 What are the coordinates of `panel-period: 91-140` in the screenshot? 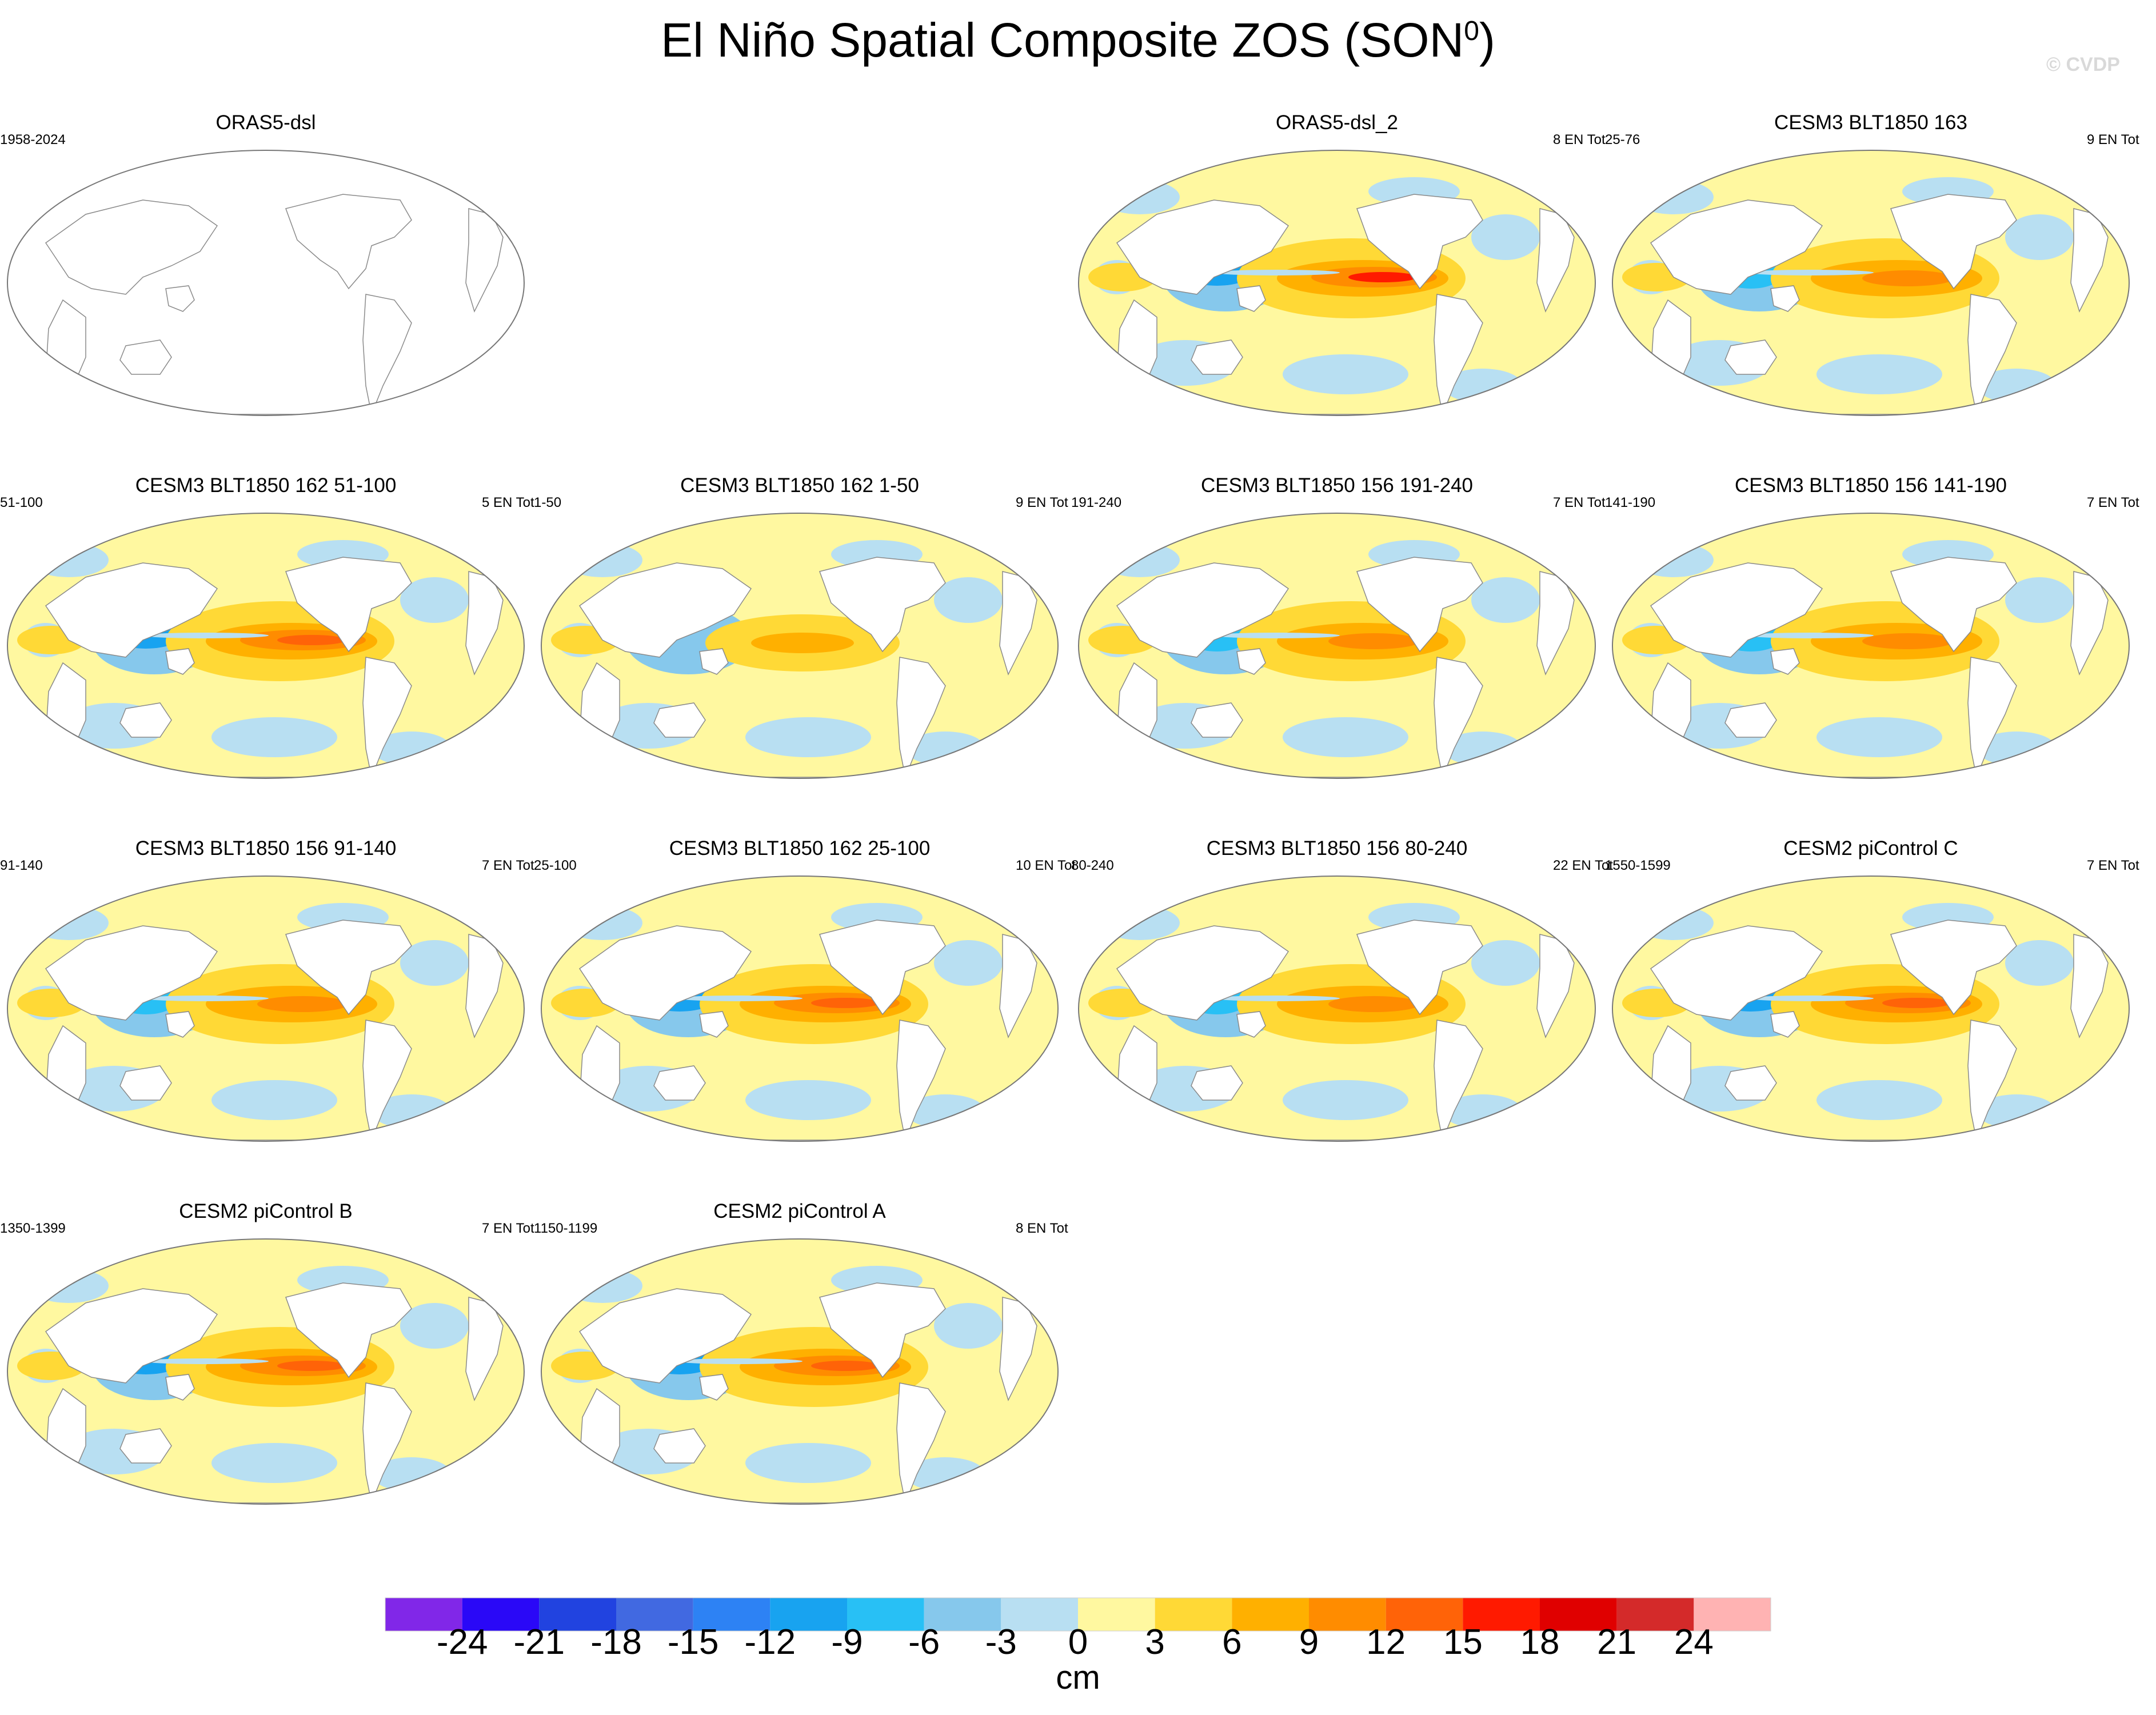 It's located at (21, 866).